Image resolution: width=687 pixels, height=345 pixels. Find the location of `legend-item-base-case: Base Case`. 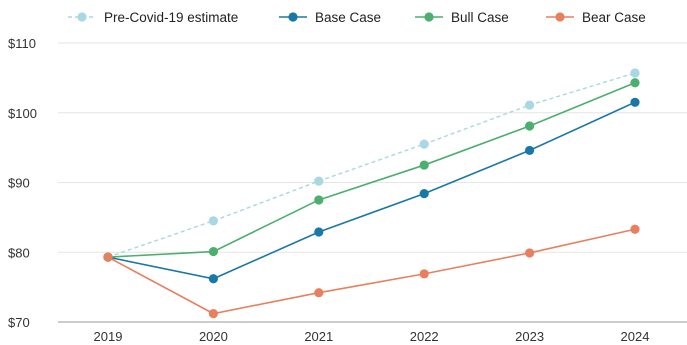

legend-item-base-case: Base Case is located at coordinates (330, 17).